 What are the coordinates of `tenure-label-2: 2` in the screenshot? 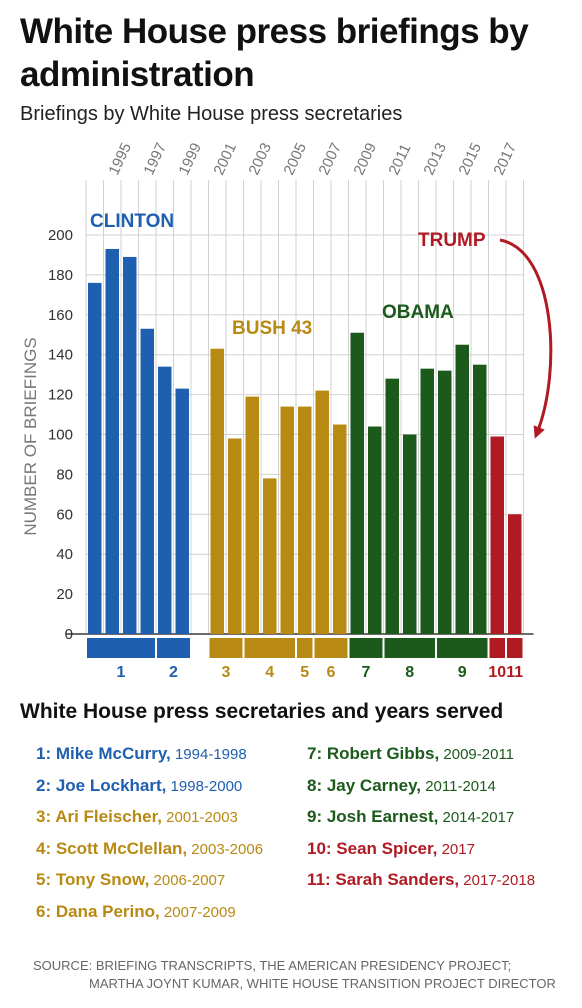 It's located at (173, 672).